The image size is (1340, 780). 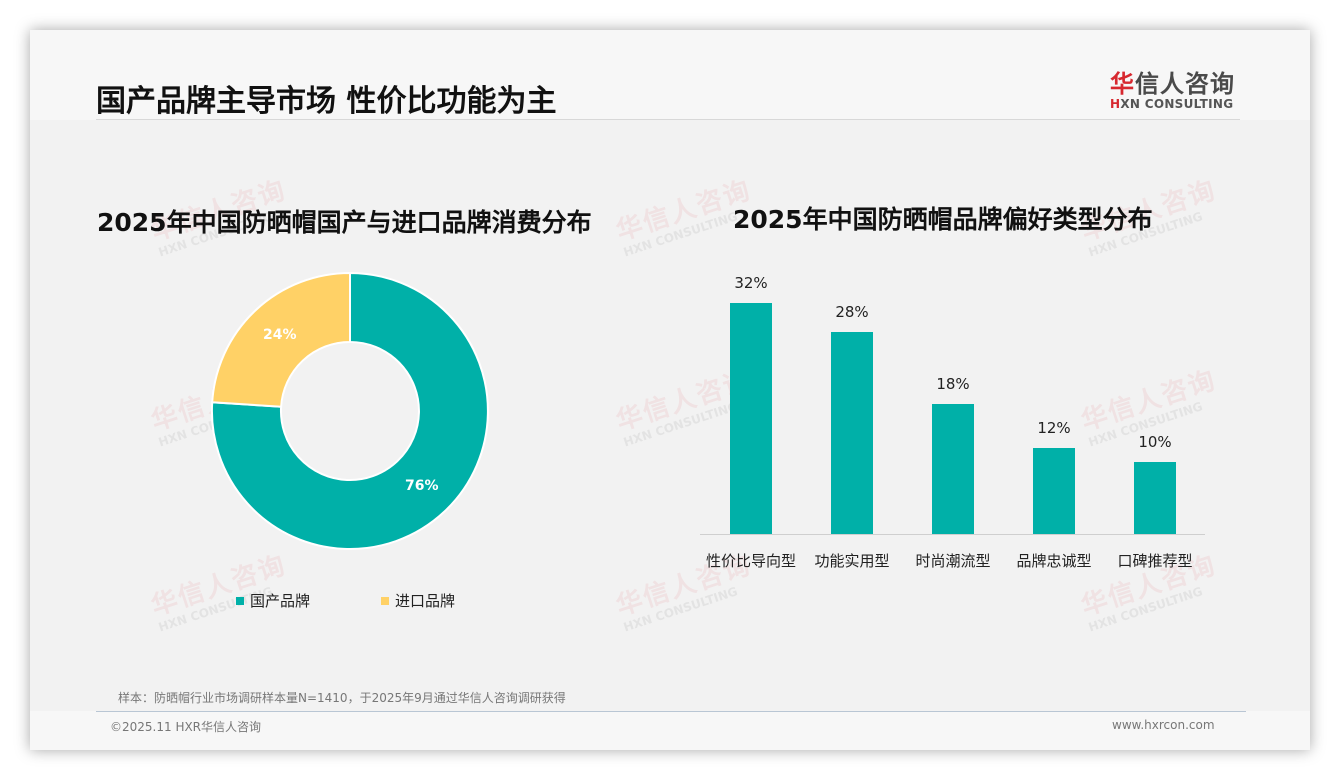 I want to click on donut-chart: 76% 24%, so click(x=350, y=411).